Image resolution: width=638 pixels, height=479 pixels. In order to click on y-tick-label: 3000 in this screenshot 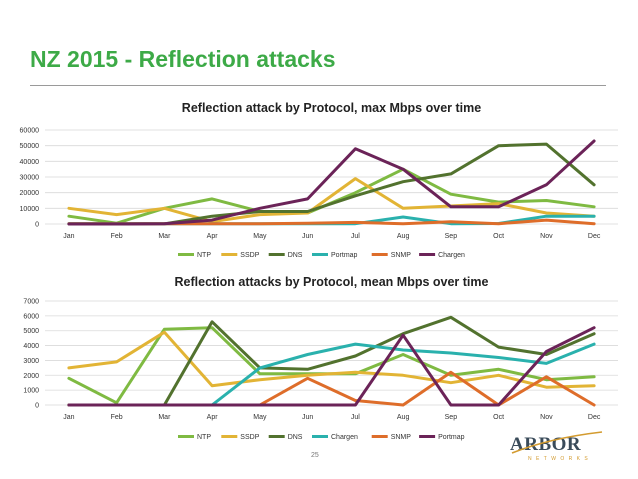, I will do `click(31, 361)`.